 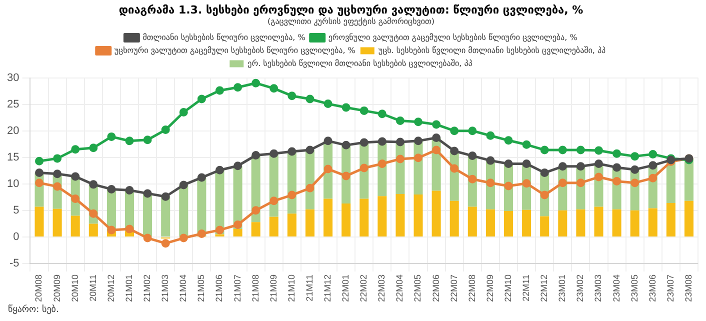 What do you see at coordinates (670, 288) in the screenshot?
I see `x-tick-label: 23M07` at bounding box center [670, 288].